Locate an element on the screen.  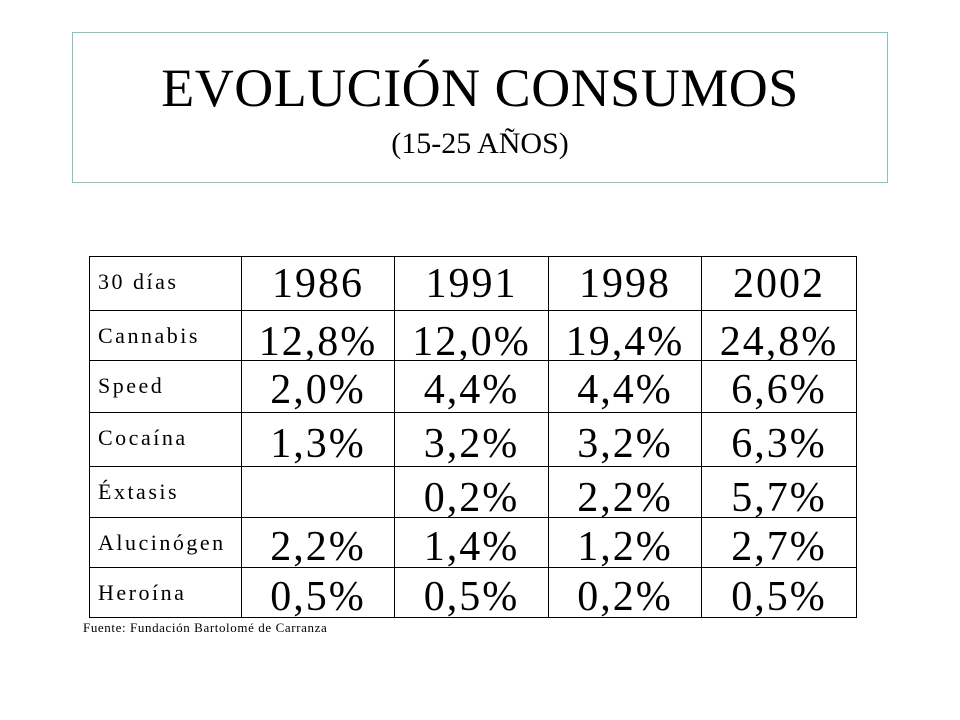
substance-label: Speed is located at coordinates (131, 385).